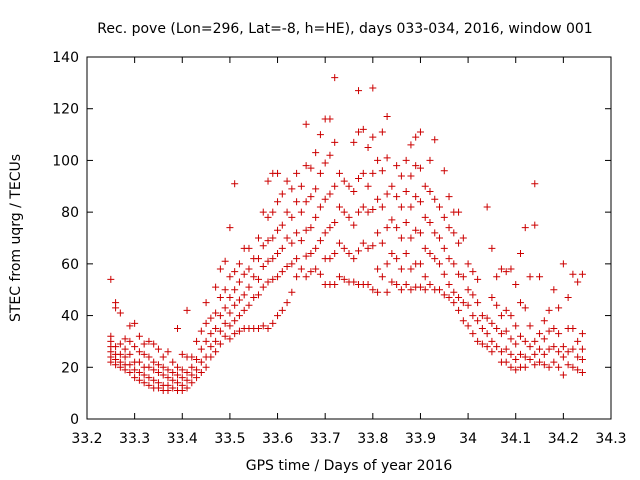  What do you see at coordinates (74, 420) in the screenshot?
I see `y-tick-label: 0` at bounding box center [74, 420].